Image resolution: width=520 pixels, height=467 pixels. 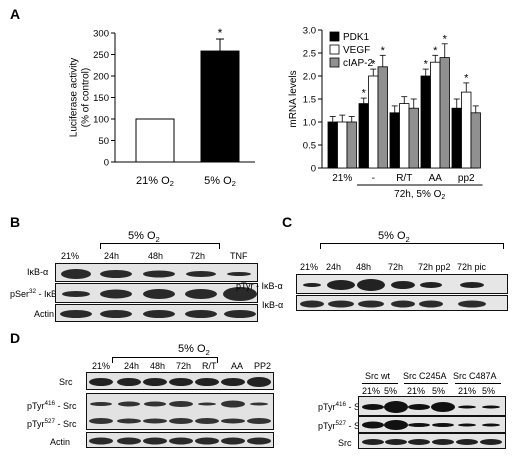 I want to click on x-tick-label: -, so click(x=373, y=178).